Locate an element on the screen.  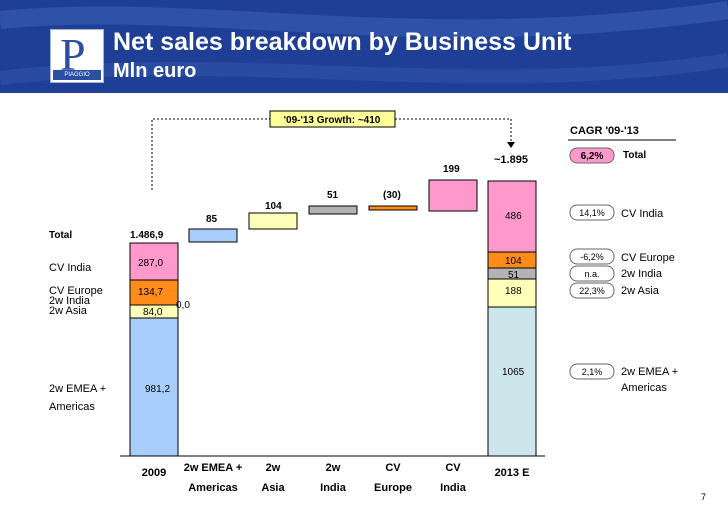
page-subtitle: Mln euro is located at coordinates (155, 71).